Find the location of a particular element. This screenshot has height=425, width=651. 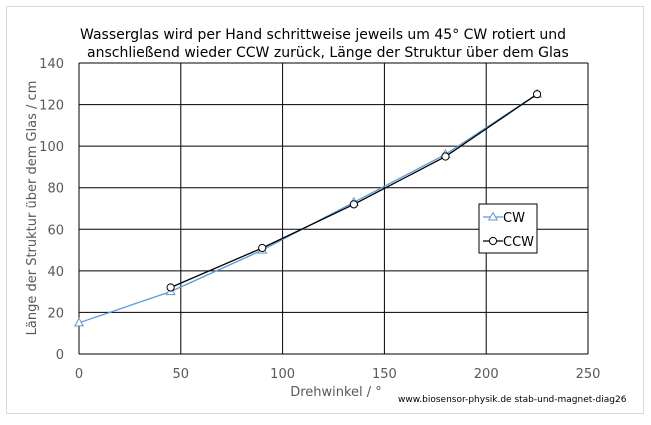

y-axis-ticks: 0 20 40 60 80 100 120 140 is located at coordinates (51, 210).